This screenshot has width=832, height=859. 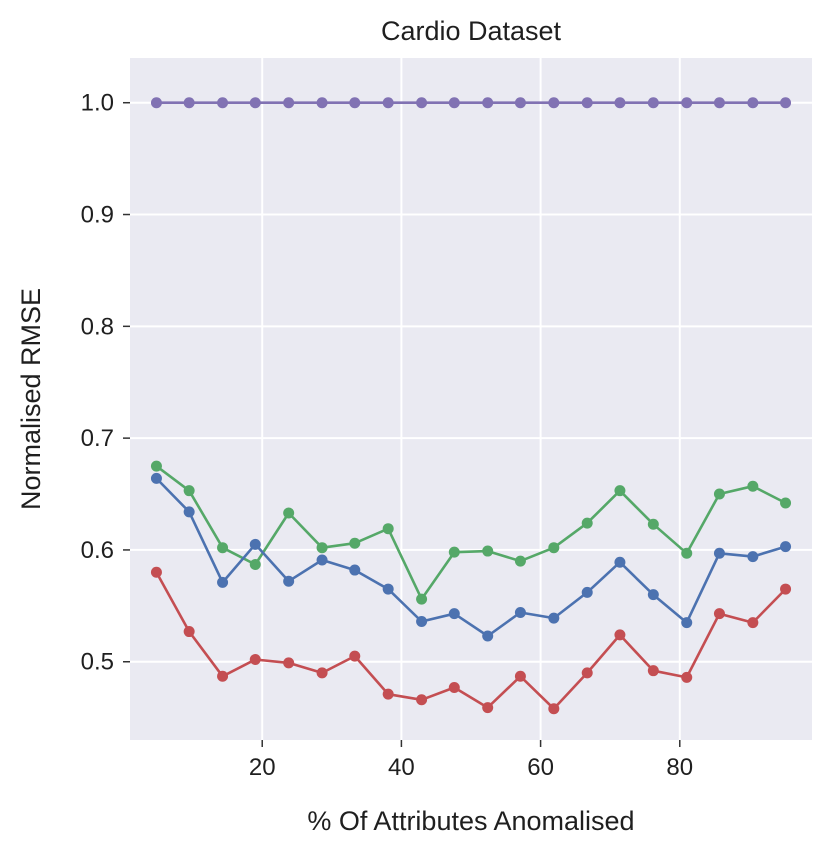 What do you see at coordinates (97, 438) in the screenshot?
I see `y-tick-label: 0.7` at bounding box center [97, 438].